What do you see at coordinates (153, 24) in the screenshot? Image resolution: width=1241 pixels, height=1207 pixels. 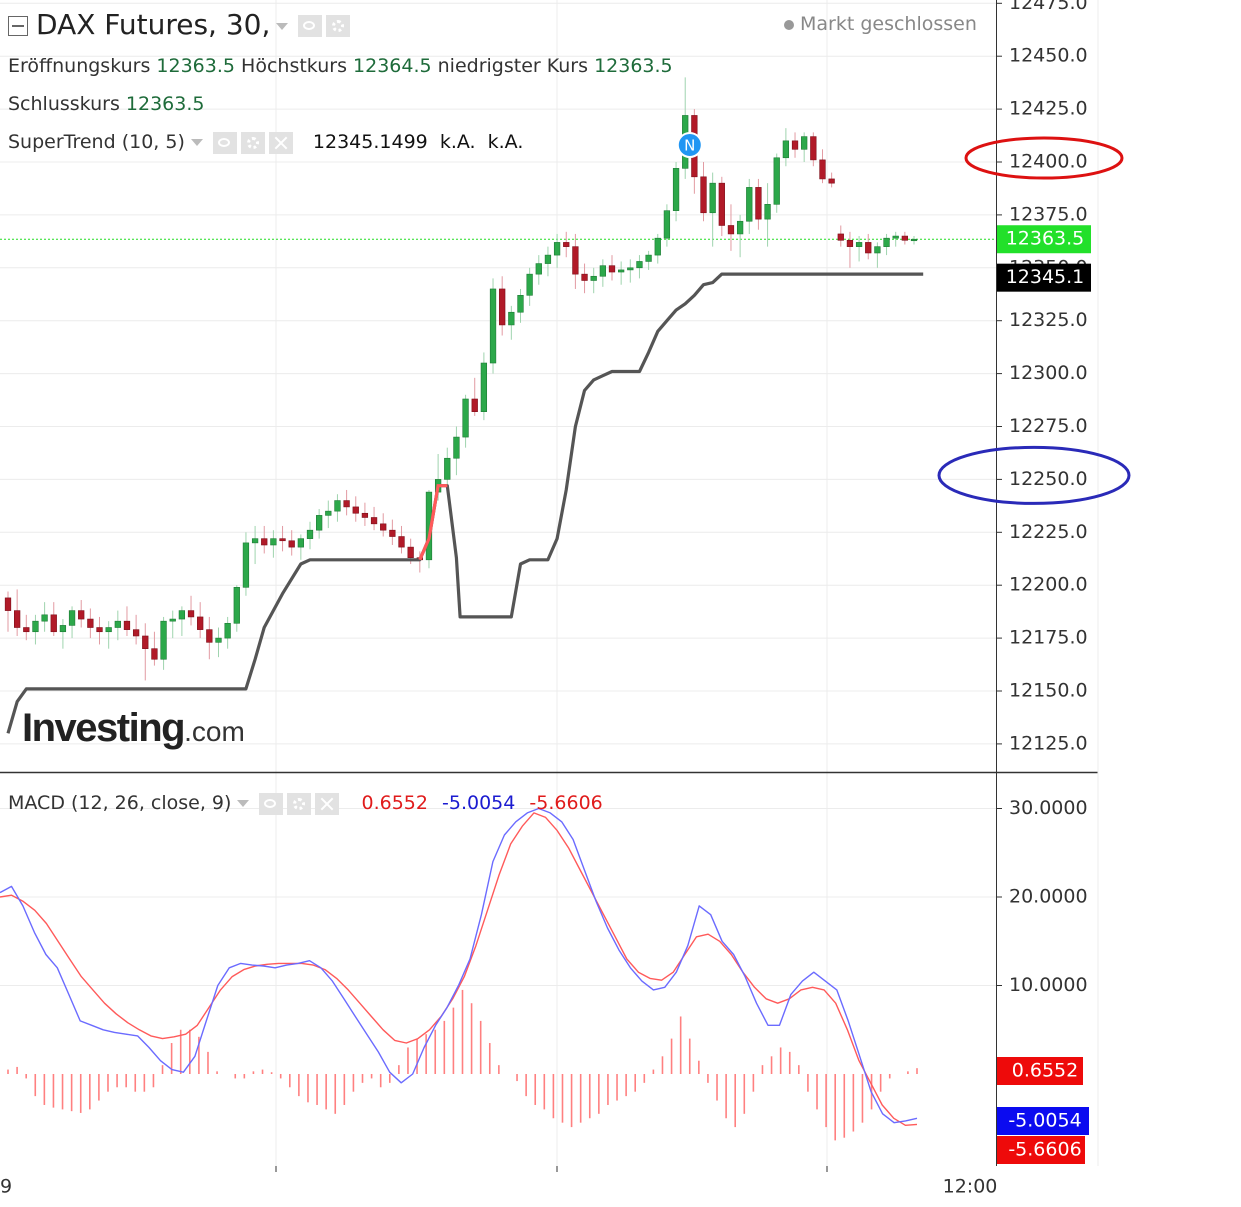 I see `chart-title: DAX Futures, 30,` at bounding box center [153, 24].